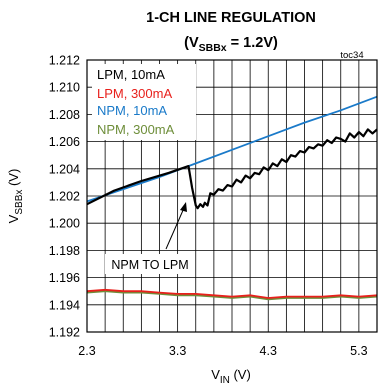 The height and width of the screenshot is (383, 378). Describe the element at coordinates (149, 265) in the screenshot. I see `annotation-label: NPM TO LPM` at that location.